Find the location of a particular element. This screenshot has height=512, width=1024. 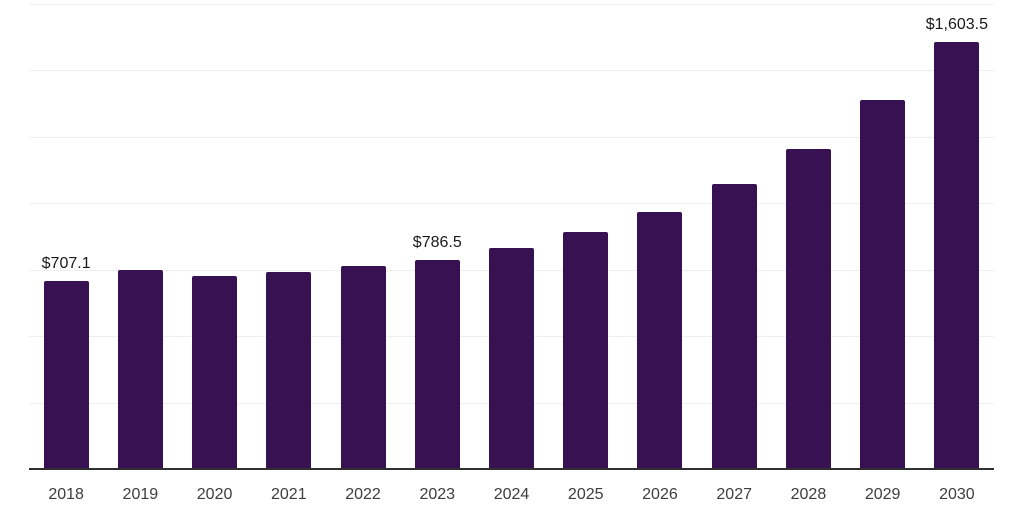

bar-2023 is located at coordinates (437, 364).